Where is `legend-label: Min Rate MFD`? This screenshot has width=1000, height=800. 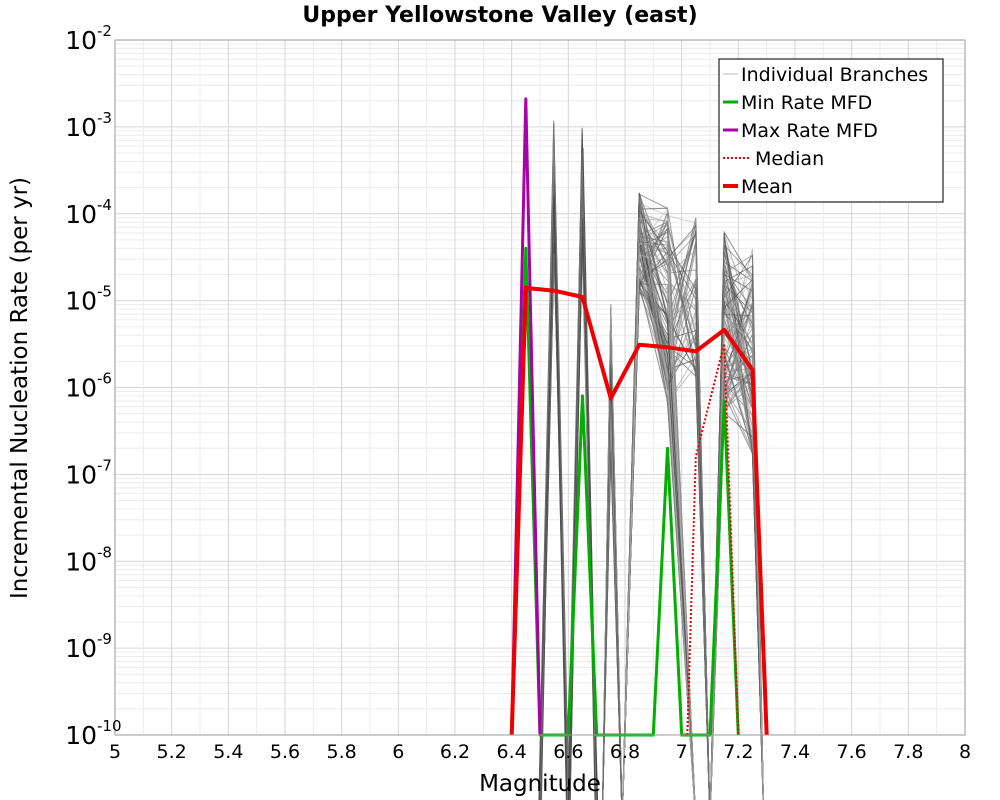
legend-label: Min Rate MFD is located at coordinates (806, 103).